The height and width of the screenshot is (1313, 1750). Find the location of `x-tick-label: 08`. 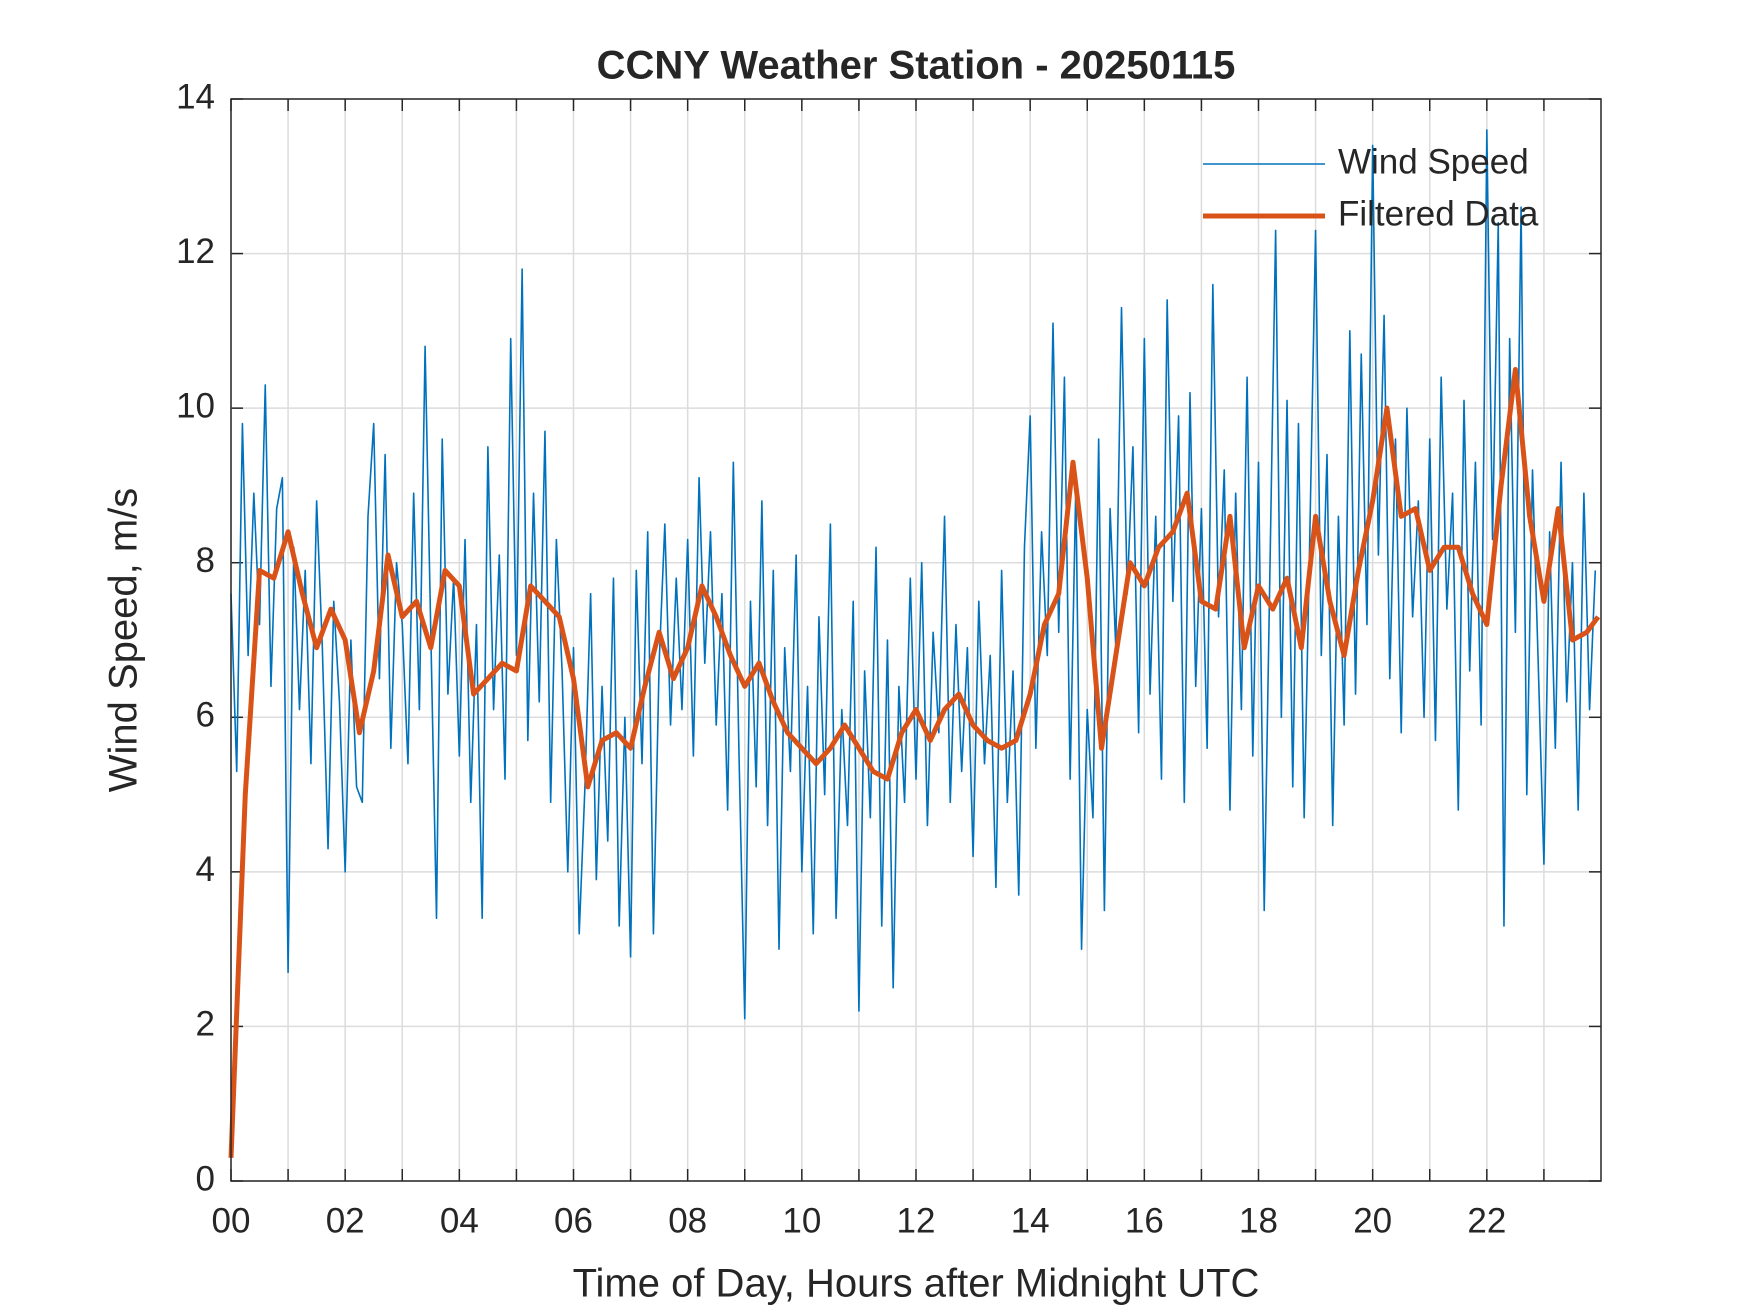

x-tick-label: 08 is located at coordinates (687, 1220).